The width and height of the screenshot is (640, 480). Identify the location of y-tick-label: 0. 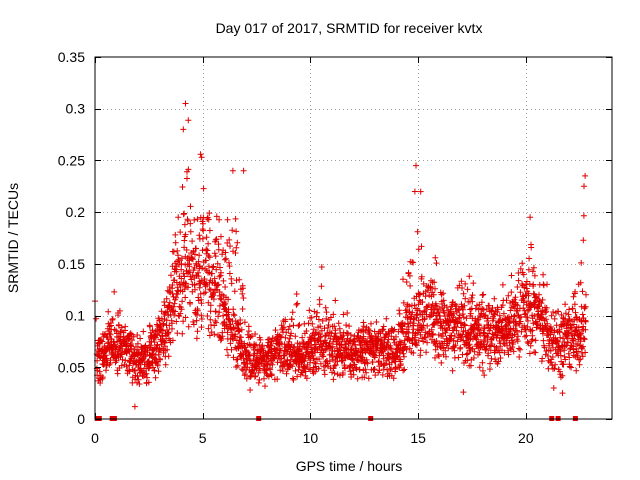
(81, 419).